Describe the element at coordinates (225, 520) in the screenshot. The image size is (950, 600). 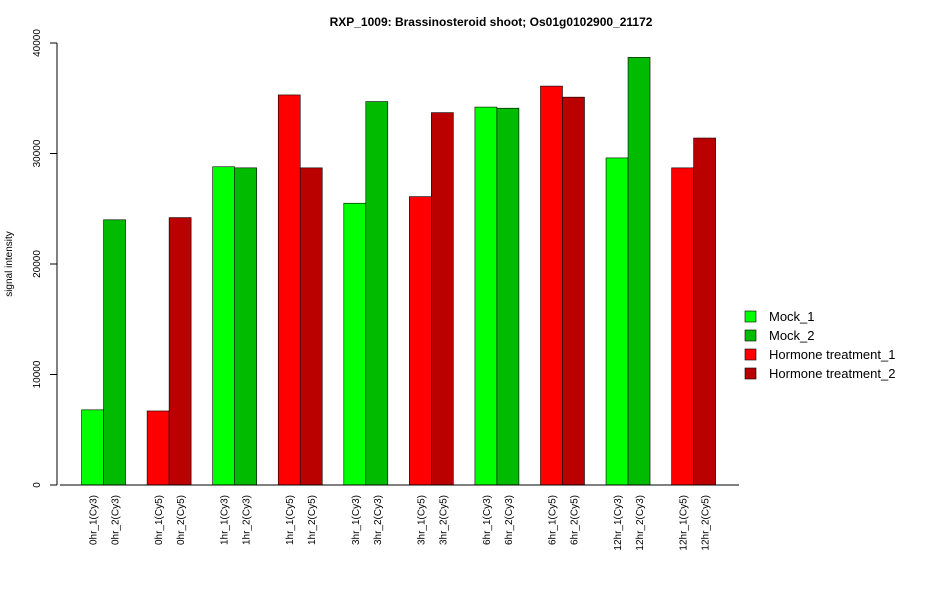
I see `x-tick-label: 1hr_1(Cy3)` at that location.